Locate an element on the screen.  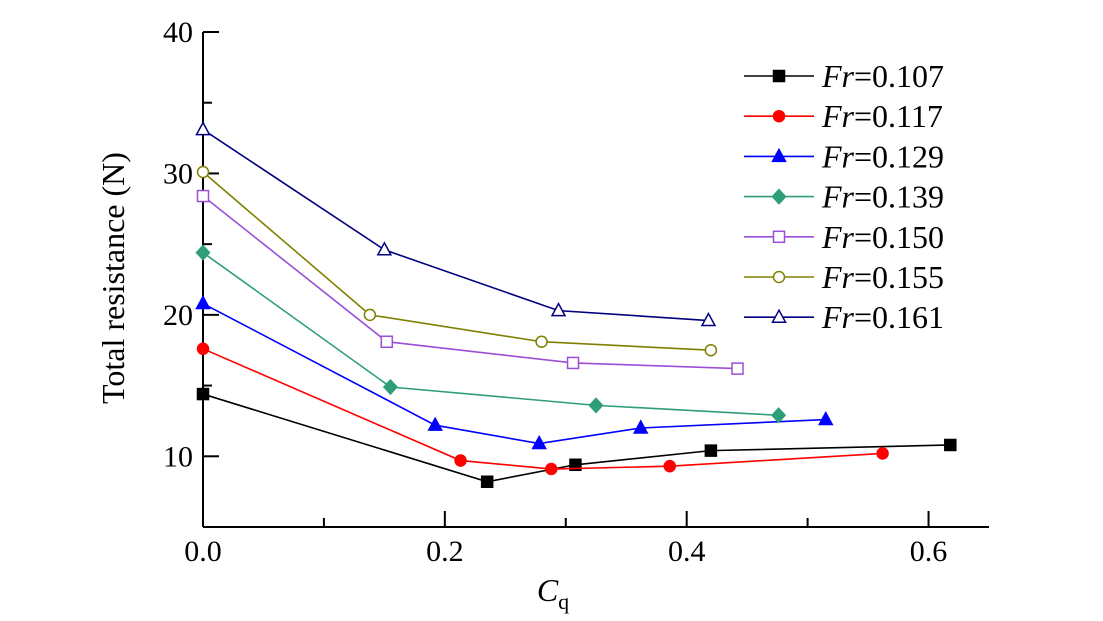
legend-label: Fr=0.107 is located at coordinates (882, 76).